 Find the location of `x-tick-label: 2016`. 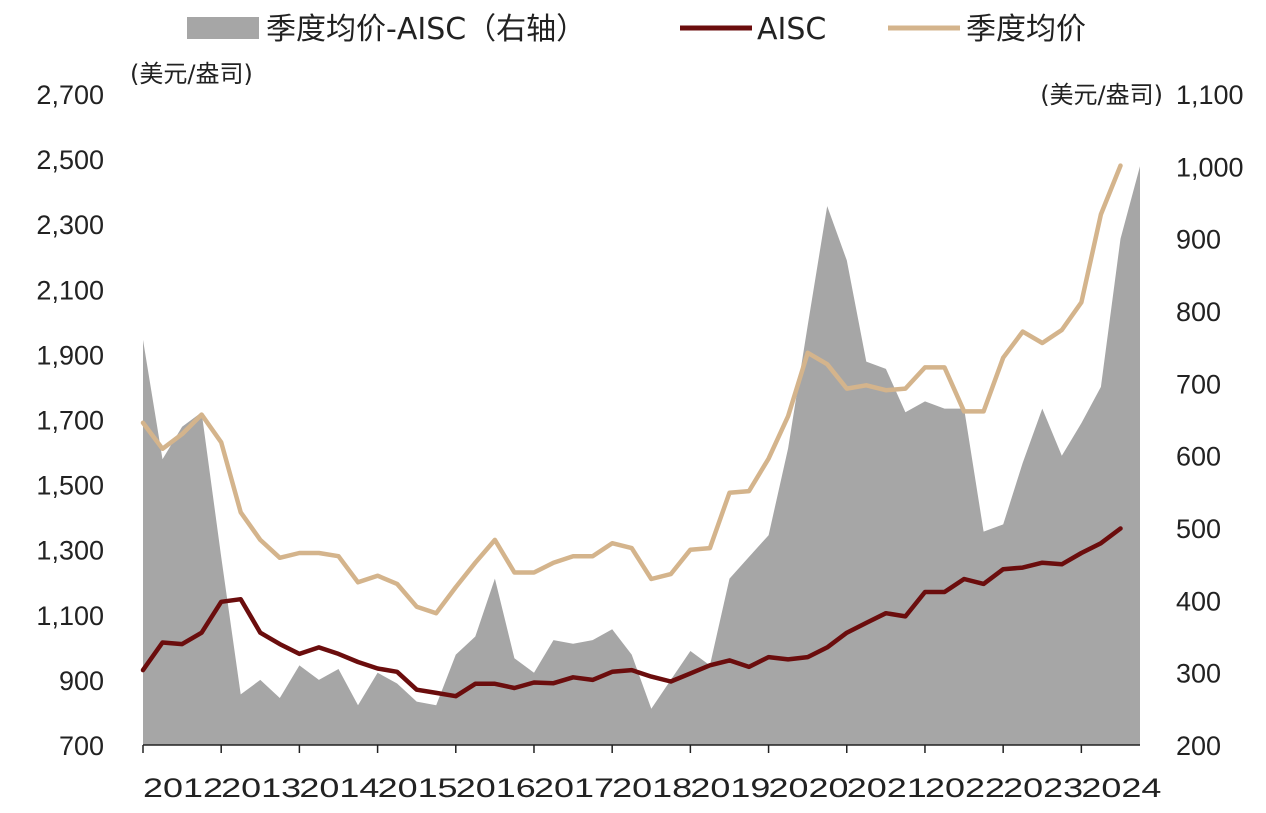

x-tick-label: 2016 is located at coordinates (496, 788).